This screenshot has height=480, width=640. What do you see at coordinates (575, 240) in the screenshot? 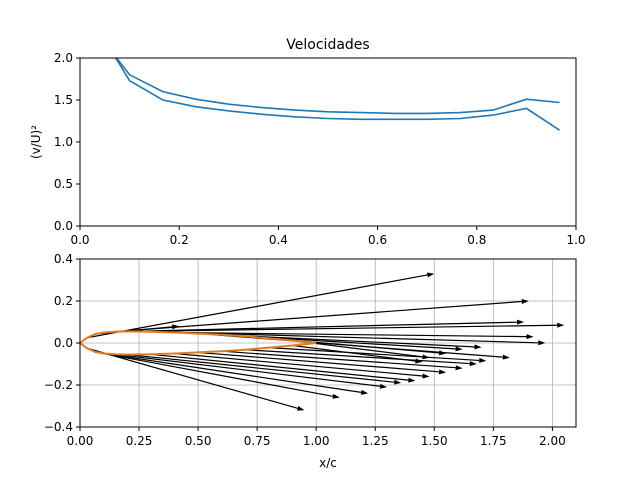
I see `x-tick-label: 1.0` at bounding box center [575, 240].